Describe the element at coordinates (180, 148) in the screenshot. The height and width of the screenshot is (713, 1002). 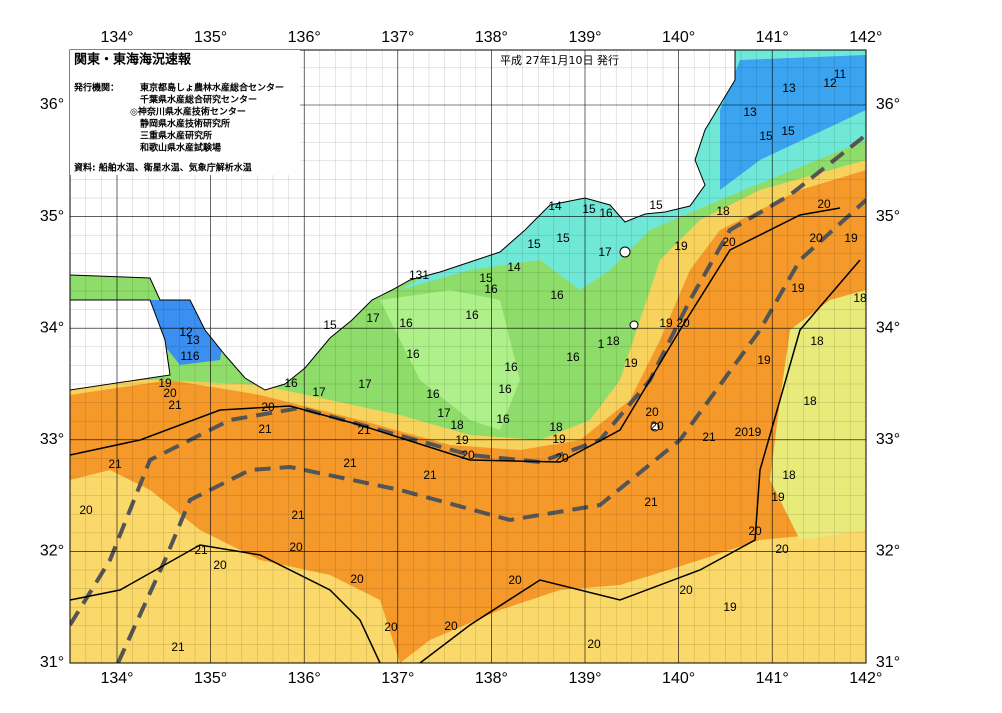
I see `agency: 和歌山県水産試験場` at that location.